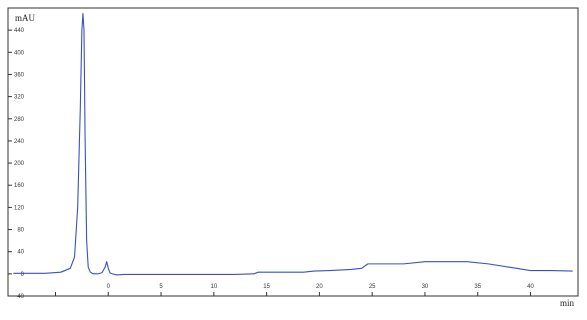 The height and width of the screenshot is (320, 587). I want to click on y-axis-label: mAU, so click(25, 18).